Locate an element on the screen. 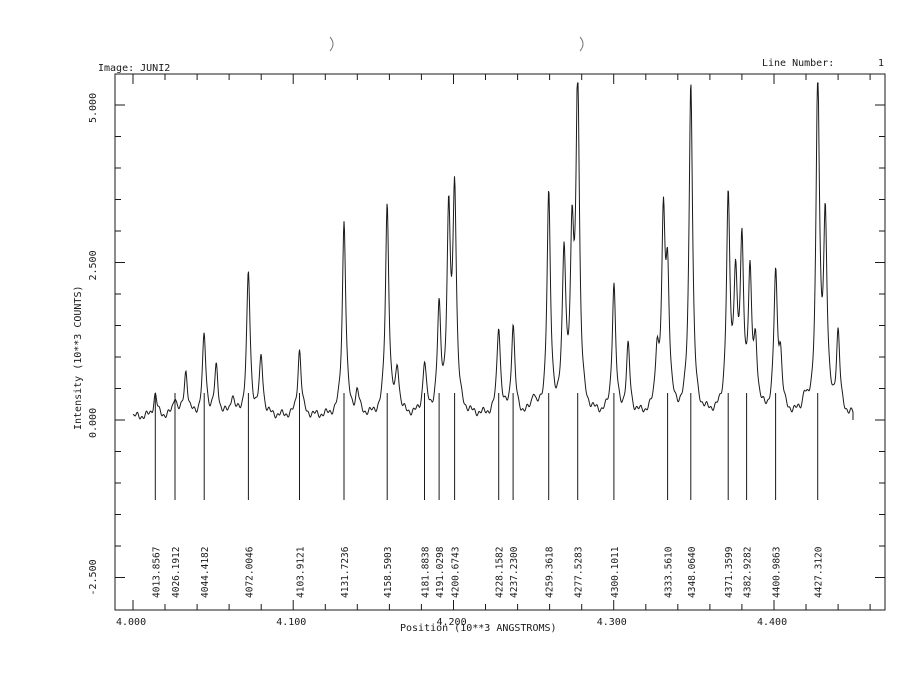 Image resolution: width=921 pixels, height=685 pixels. x-tick-label: 4.100 is located at coordinates (291, 622).